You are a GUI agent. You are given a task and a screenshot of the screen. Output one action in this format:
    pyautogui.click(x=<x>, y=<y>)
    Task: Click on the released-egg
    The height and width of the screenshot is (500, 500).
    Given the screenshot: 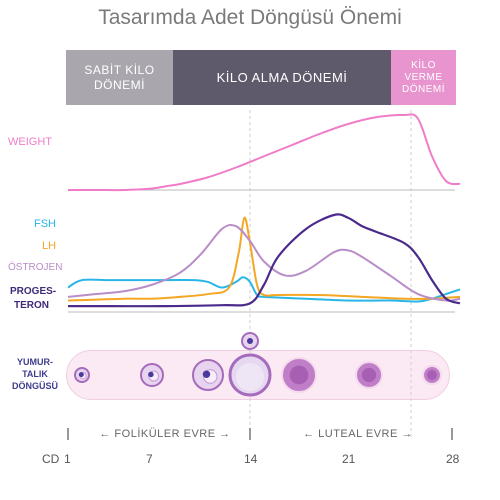 What is the action you would take?
    pyautogui.click(x=250, y=341)
    